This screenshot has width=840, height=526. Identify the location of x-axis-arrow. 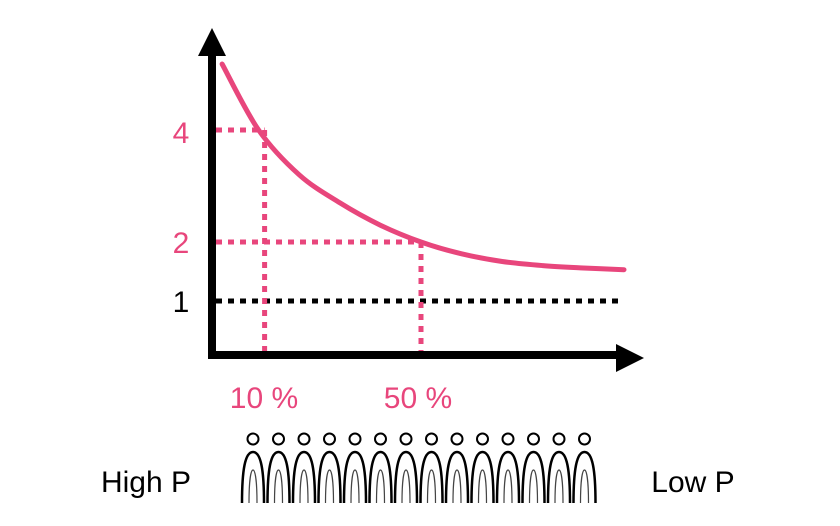
(630, 358).